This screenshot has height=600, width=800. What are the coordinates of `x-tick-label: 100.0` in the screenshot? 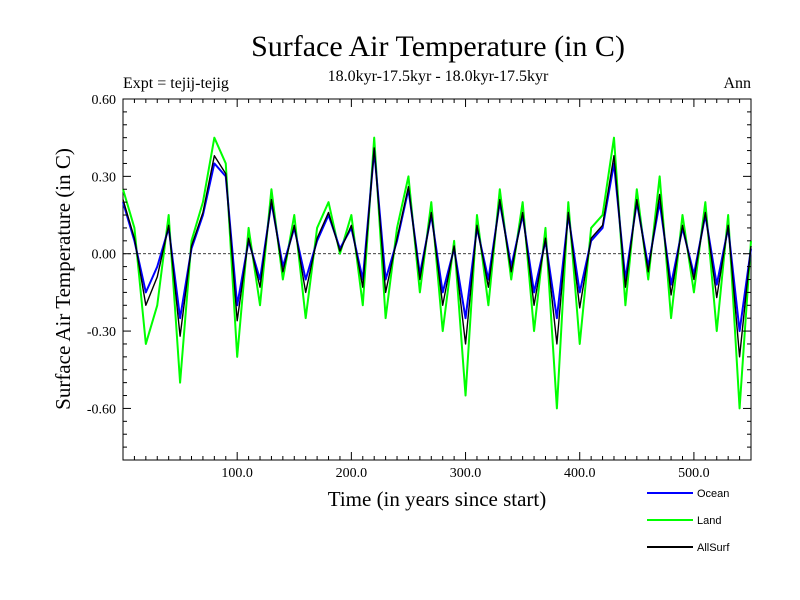 It's located at (237, 473).